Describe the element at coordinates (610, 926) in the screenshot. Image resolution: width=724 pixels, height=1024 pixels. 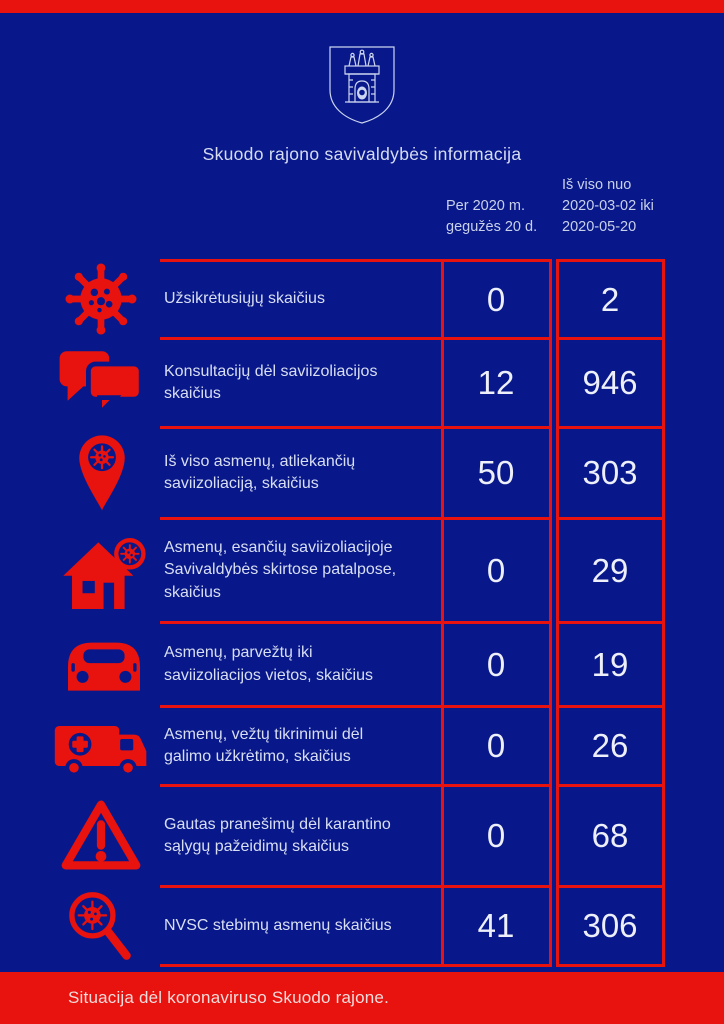
I see `total-value: 306` at that location.